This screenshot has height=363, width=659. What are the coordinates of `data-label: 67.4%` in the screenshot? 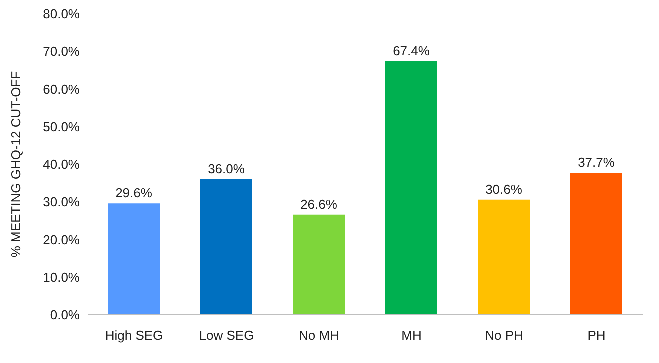 It's located at (411, 50).